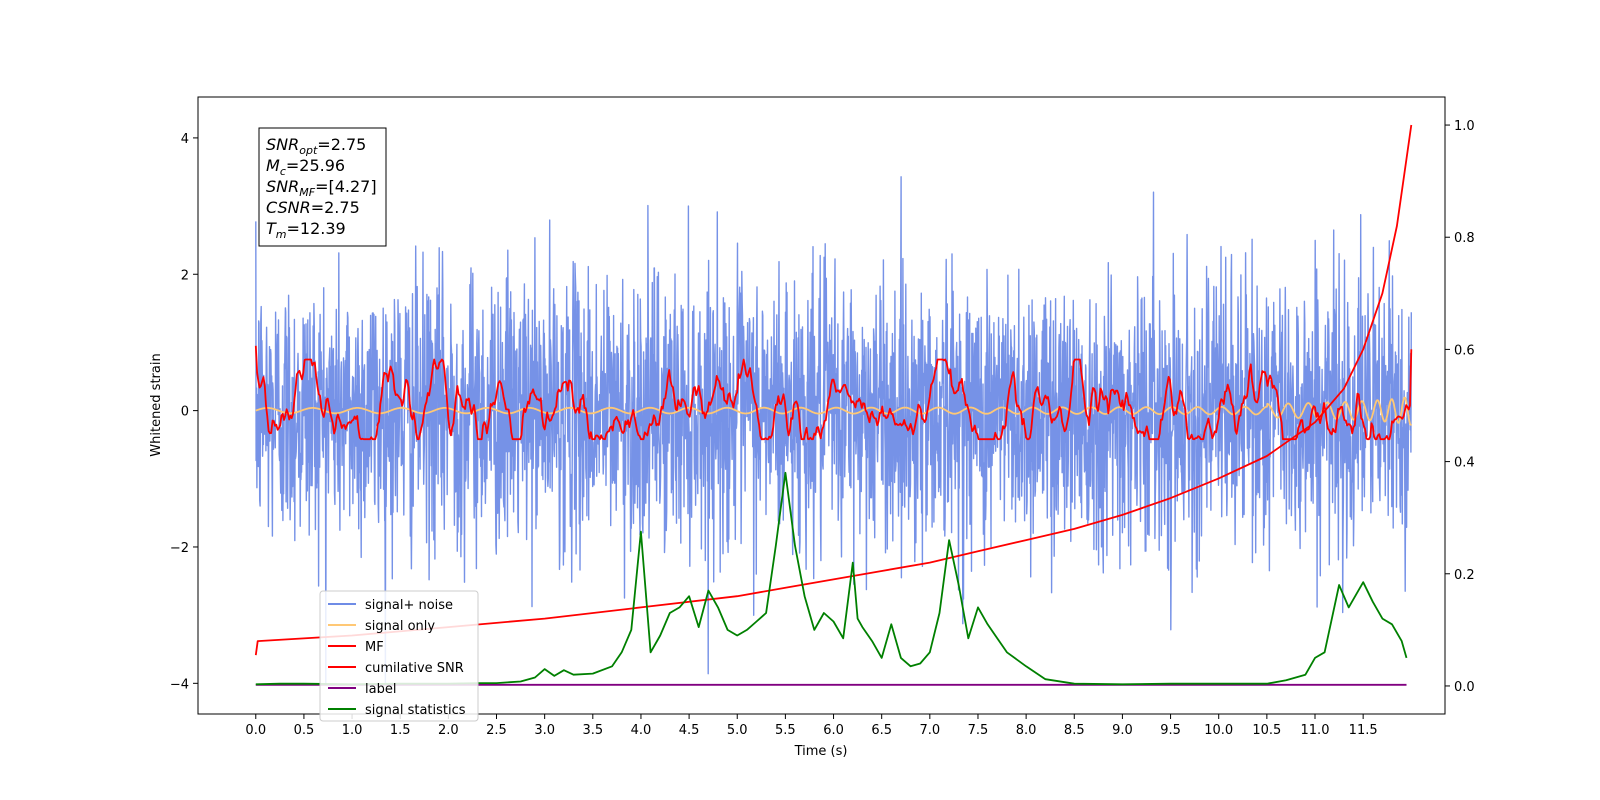 The height and width of the screenshot is (800, 1600). What do you see at coordinates (1464, 238) in the screenshot?
I see `y2-tick-label: 0.8` at bounding box center [1464, 238].